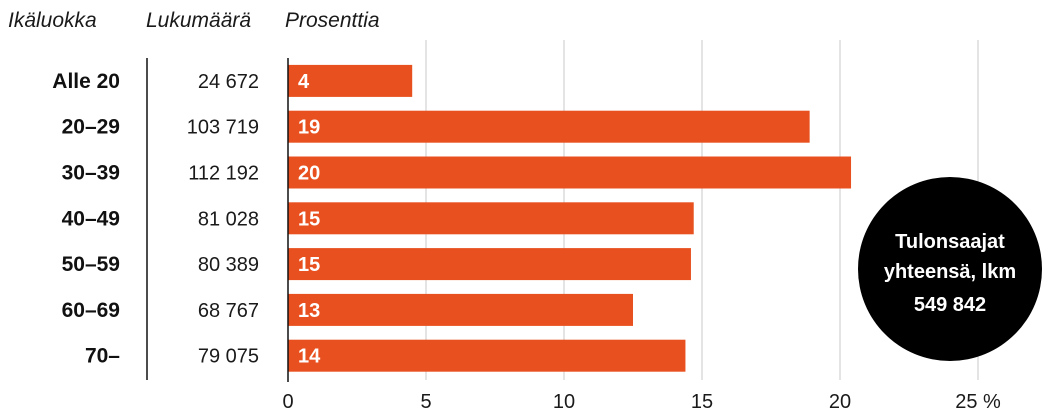 The image size is (1042, 412). What do you see at coordinates (91, 173) in the screenshot?
I see `category-label: 30–39` at bounding box center [91, 173].